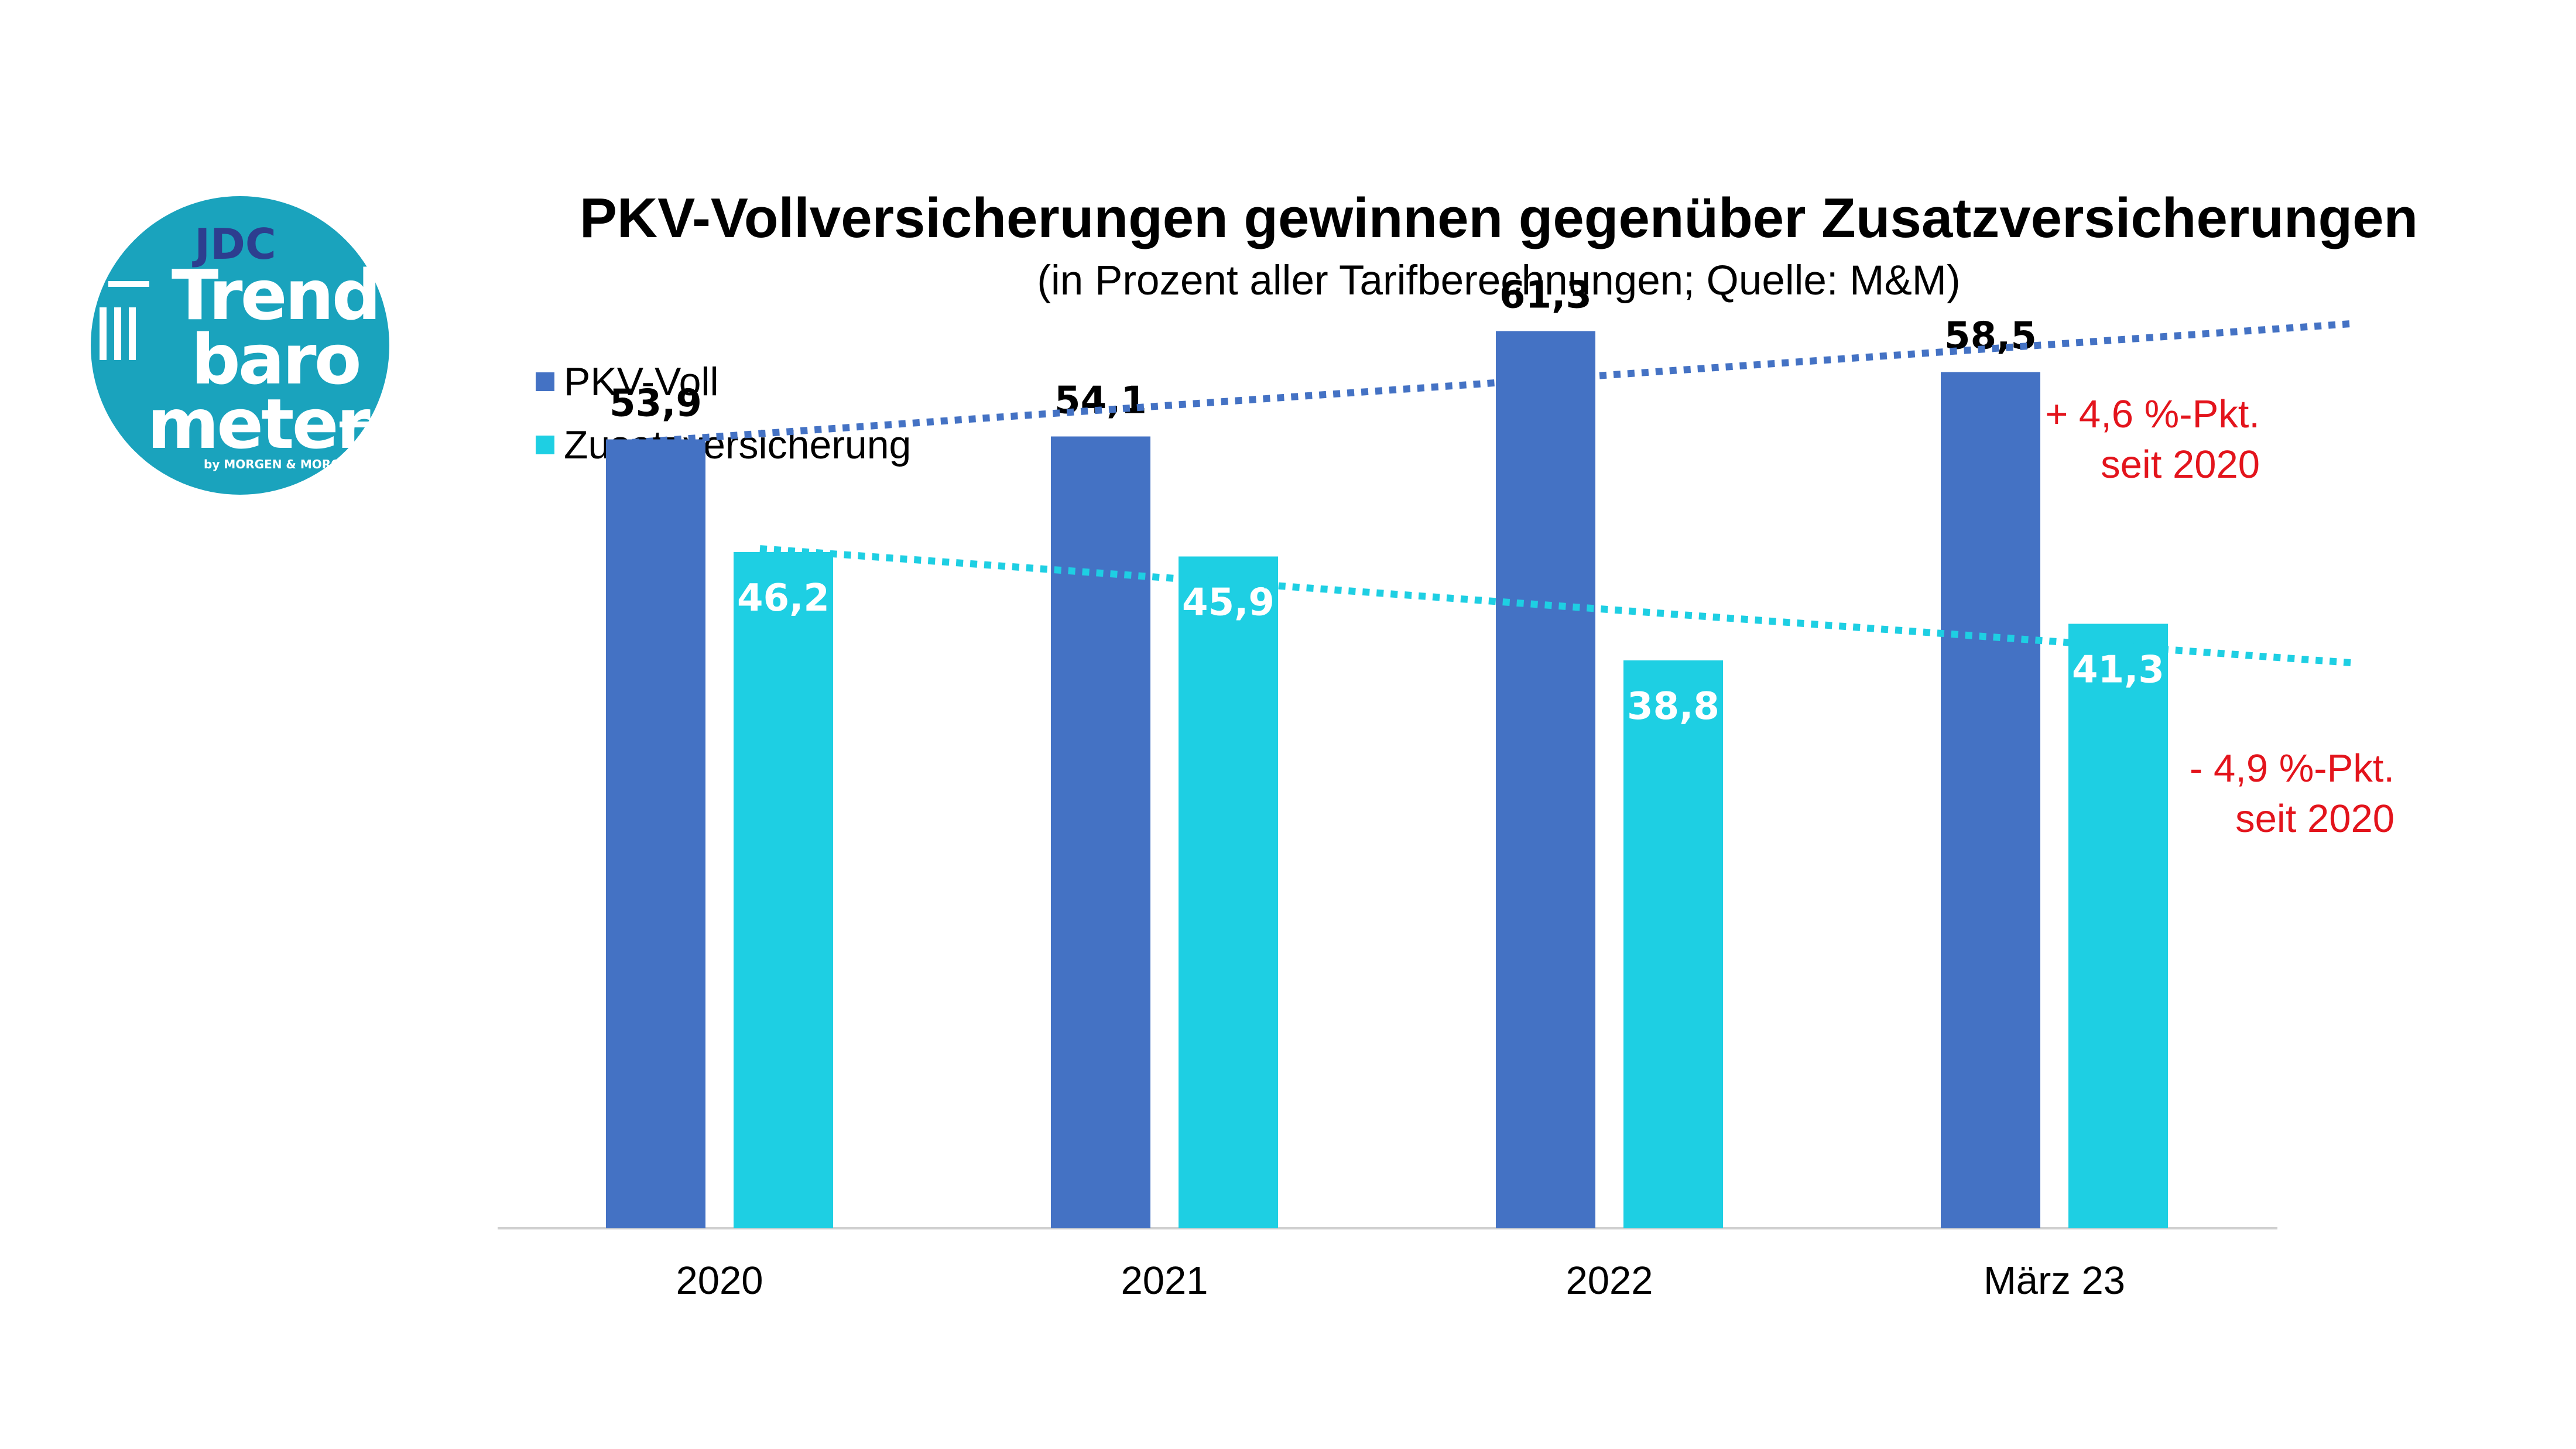 This screenshot has width=2576, height=1449. What do you see at coordinates (275, 295) in the screenshot?
I see `svg-text: Trend` at bounding box center [275, 295].